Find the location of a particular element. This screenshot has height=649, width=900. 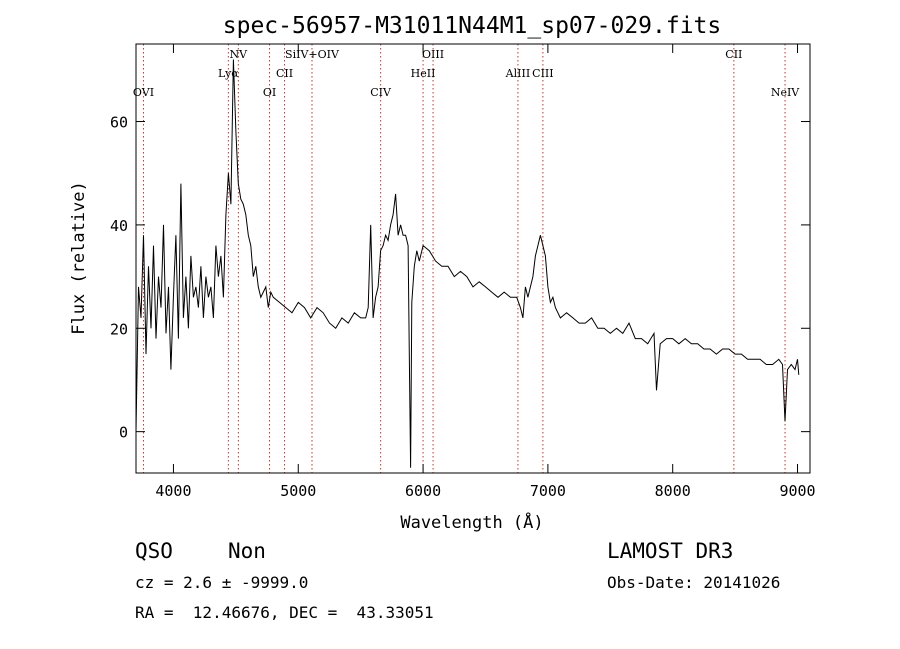

spectral-line-label: AlIII is located at coordinates (518, 73).